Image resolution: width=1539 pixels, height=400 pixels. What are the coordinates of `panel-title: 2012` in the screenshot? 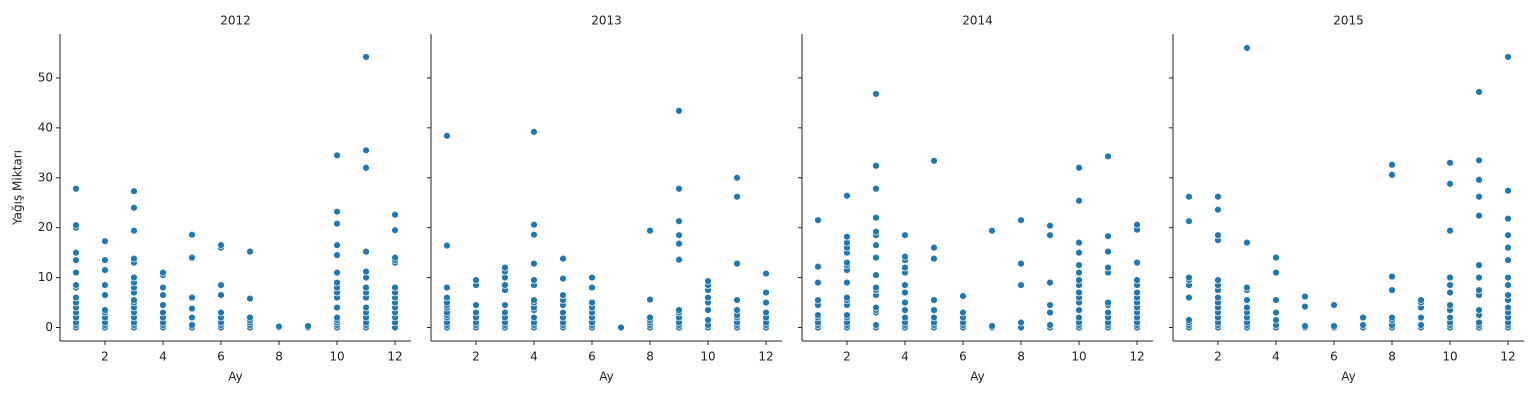 It's located at (235, 21).